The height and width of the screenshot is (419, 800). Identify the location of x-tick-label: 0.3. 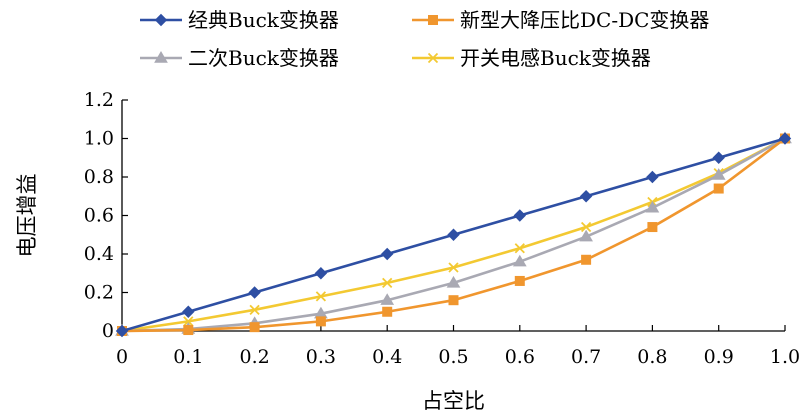
(321, 357).